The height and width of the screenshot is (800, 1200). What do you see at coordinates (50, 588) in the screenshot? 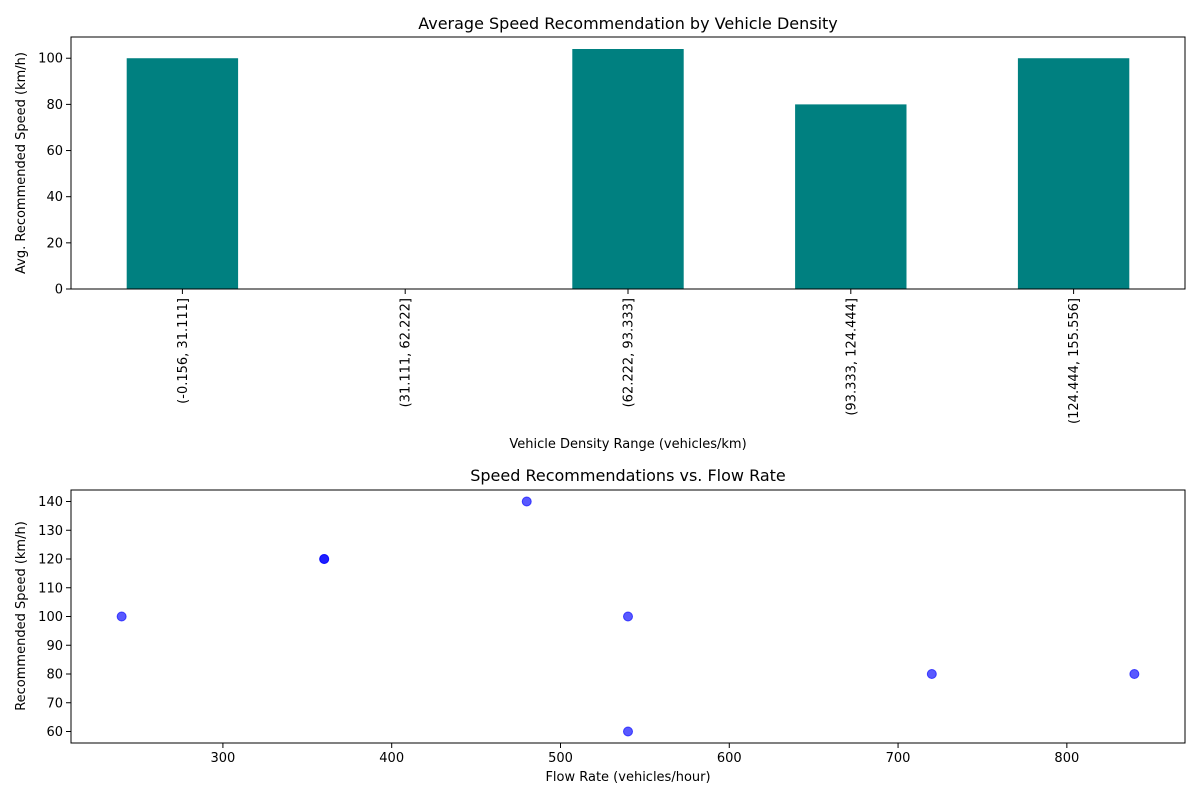
I see `y-tick-label: 110` at bounding box center [50, 588].